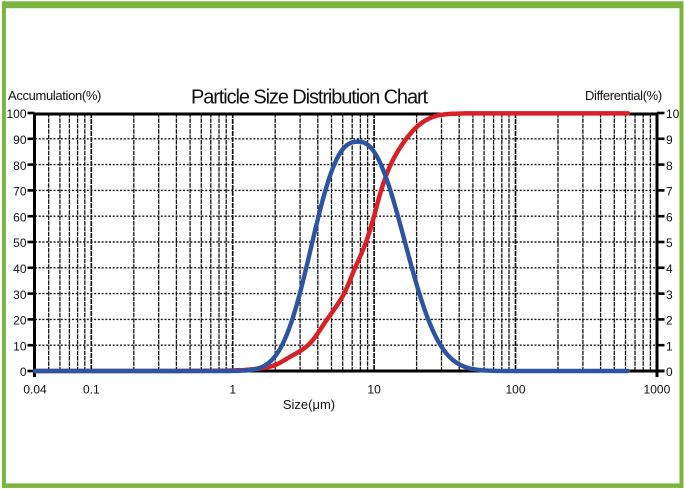 This screenshot has width=684, height=489. Describe the element at coordinates (669, 321) in the screenshot. I see `svg-text: 2` at that location.